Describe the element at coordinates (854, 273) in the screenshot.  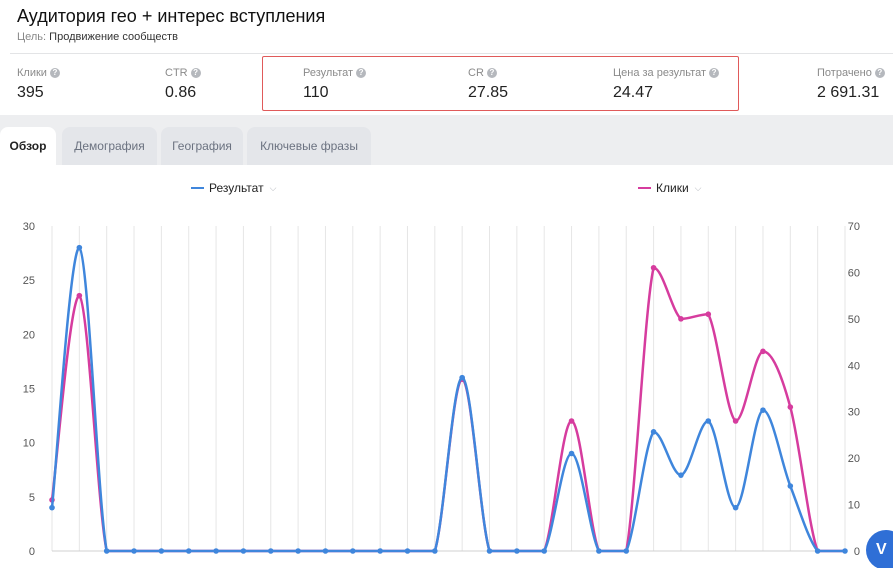
I see `y-right-tick-label: 60` at that location.